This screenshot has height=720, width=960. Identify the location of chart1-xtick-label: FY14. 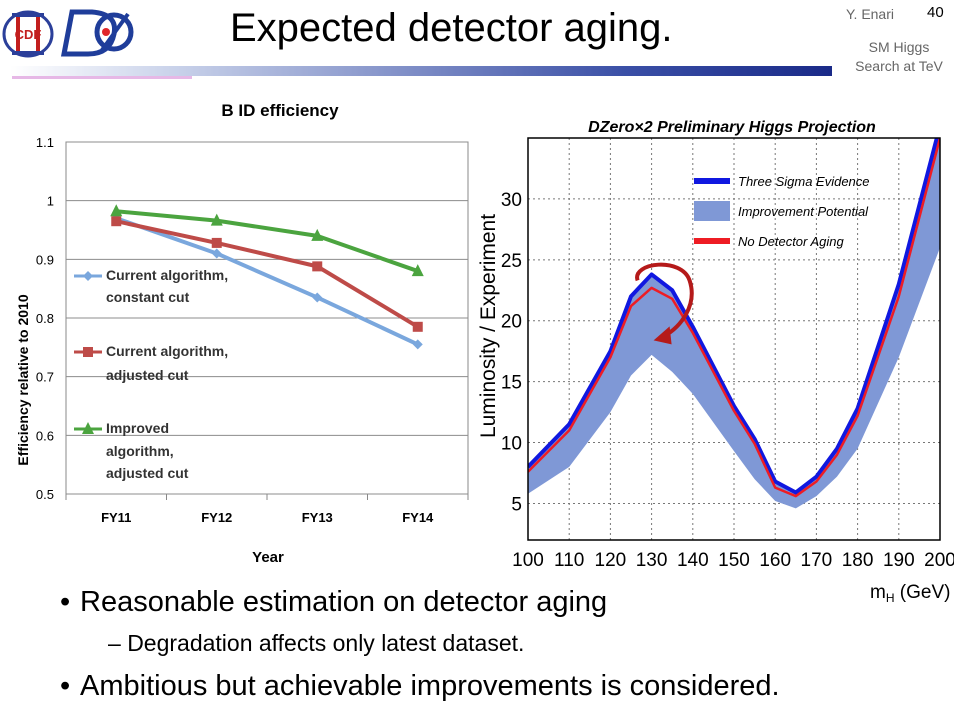
(418, 517).